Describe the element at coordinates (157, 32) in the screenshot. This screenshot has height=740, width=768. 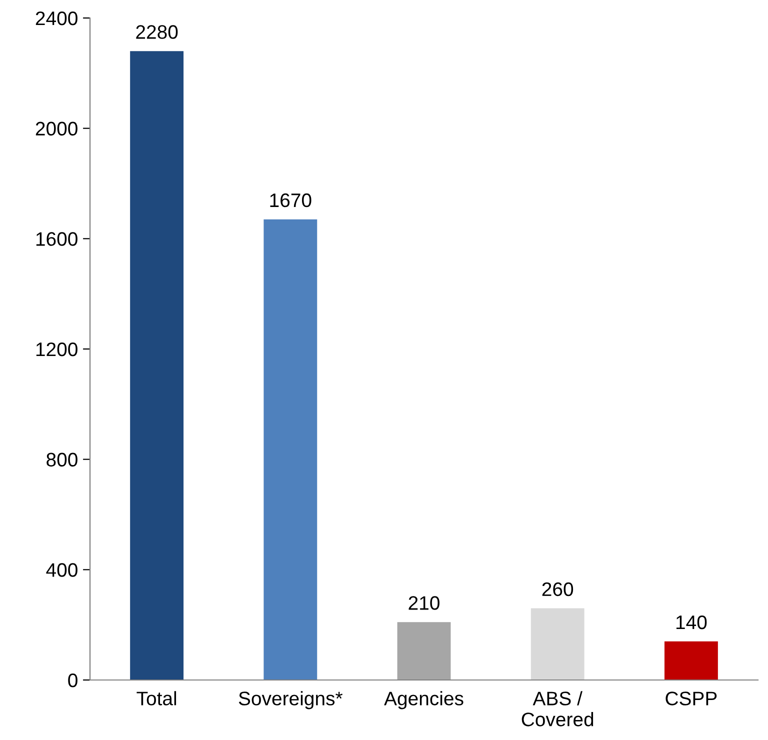
I see `data-label: 2280` at that location.